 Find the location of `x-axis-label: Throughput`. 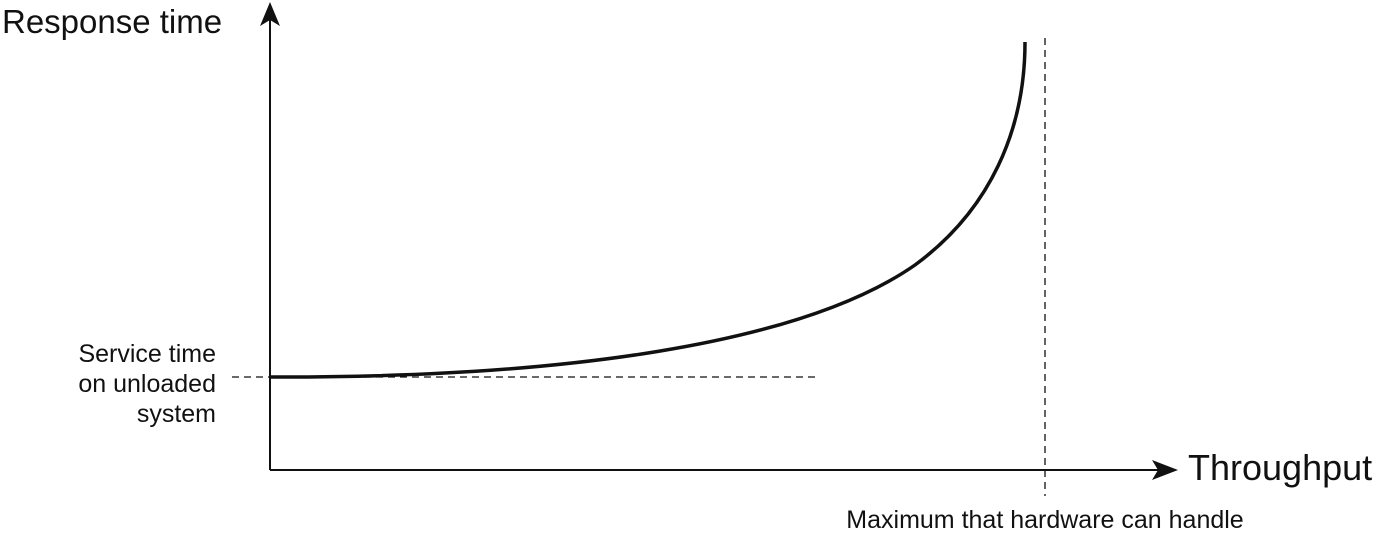

x-axis-label: Throughput is located at coordinates (1280, 467).